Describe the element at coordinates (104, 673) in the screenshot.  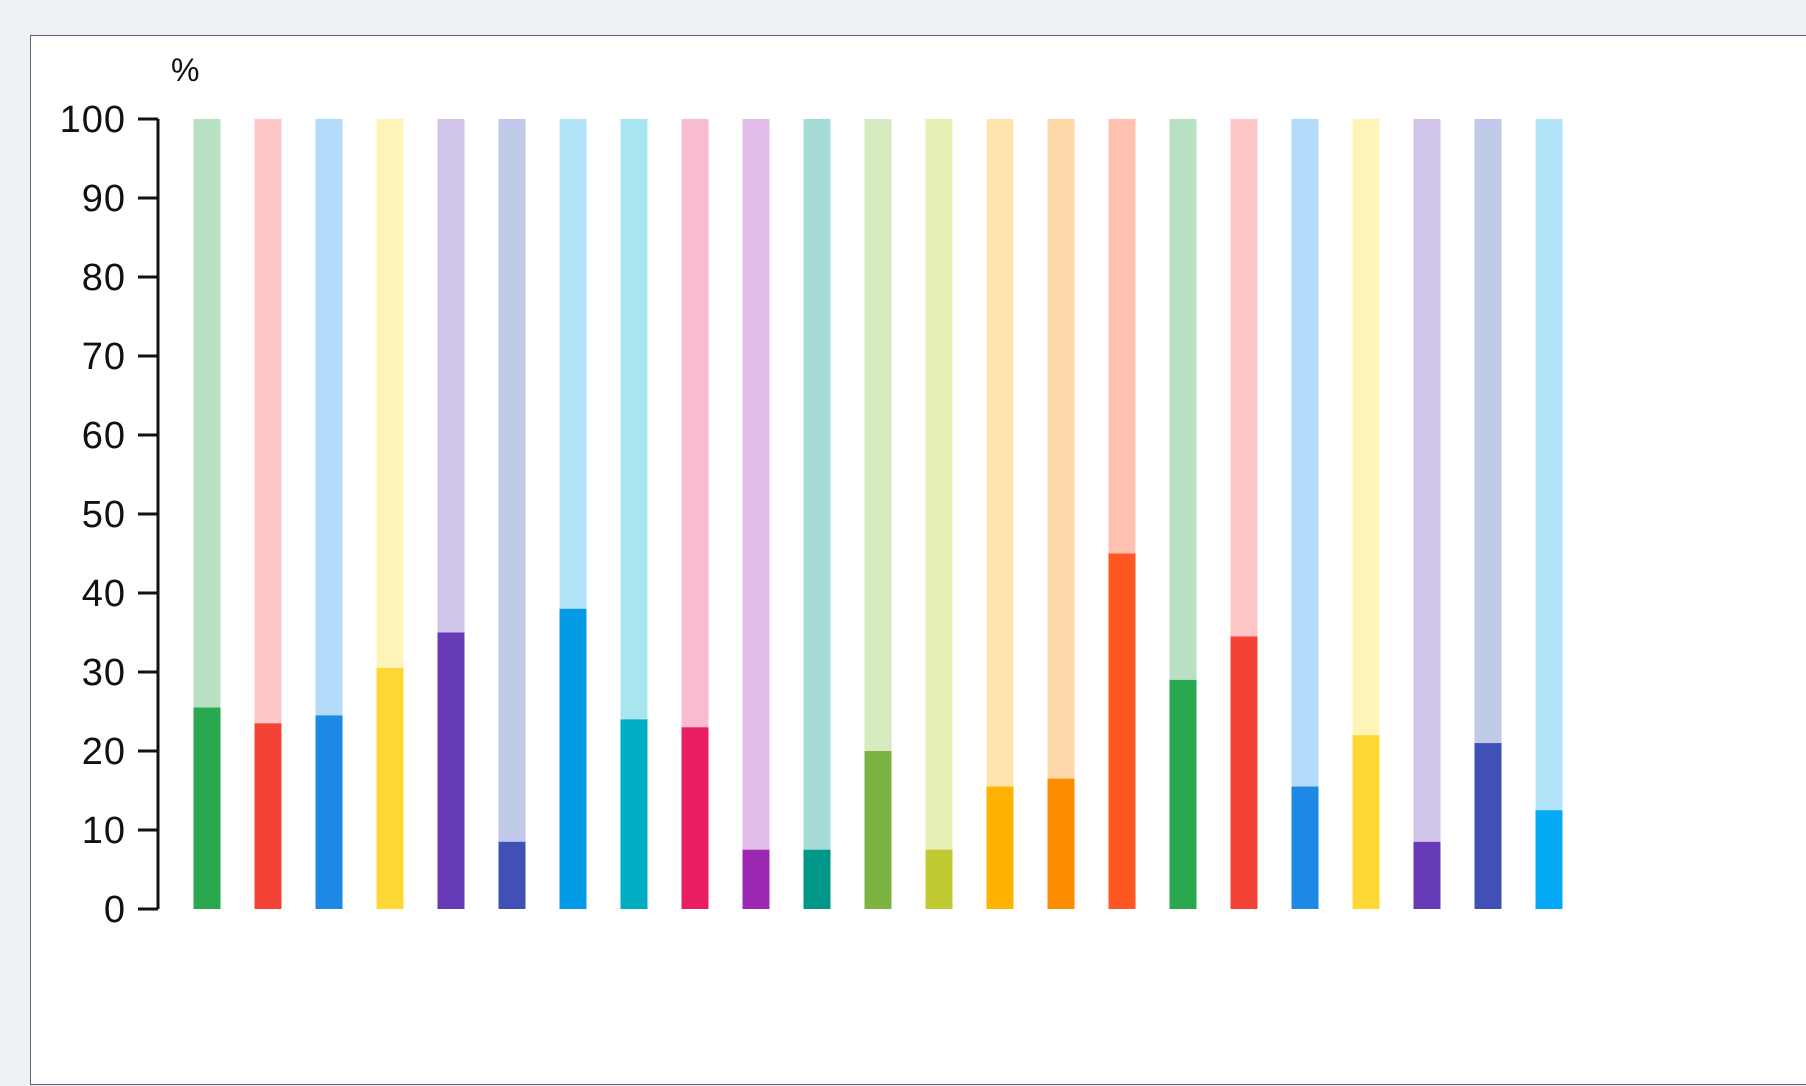
I see `y-tick-label: 30` at that location.